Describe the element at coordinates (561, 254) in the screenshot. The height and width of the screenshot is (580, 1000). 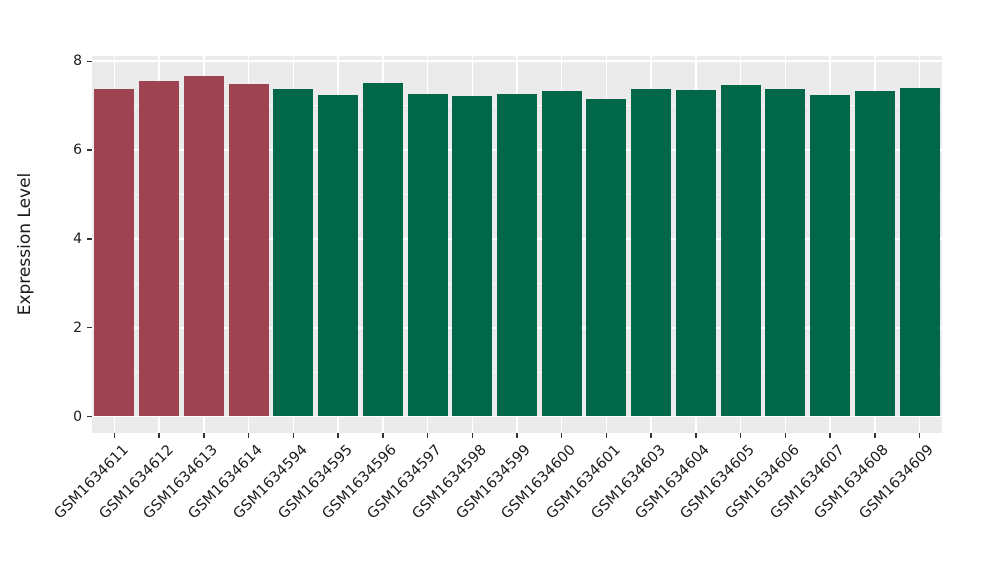
I see `bar-GSM1634600` at that location.